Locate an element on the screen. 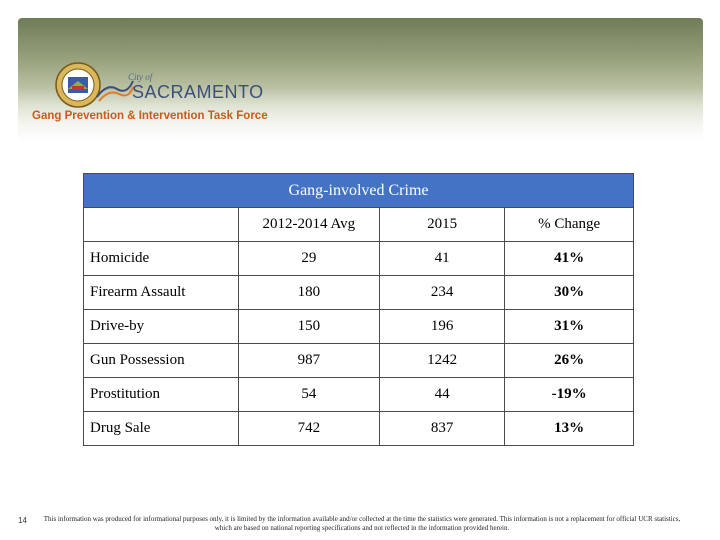 This screenshot has width=720, height=540. cell-2015: 1242 is located at coordinates (442, 360).